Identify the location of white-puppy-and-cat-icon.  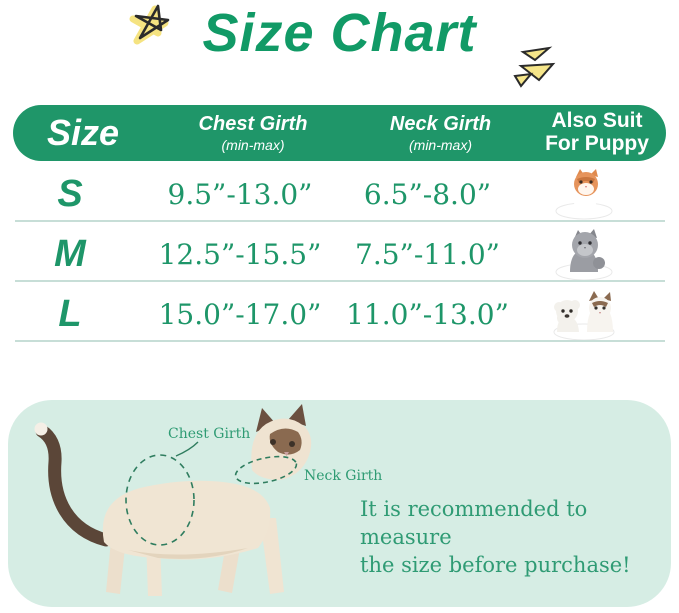
(584, 316).